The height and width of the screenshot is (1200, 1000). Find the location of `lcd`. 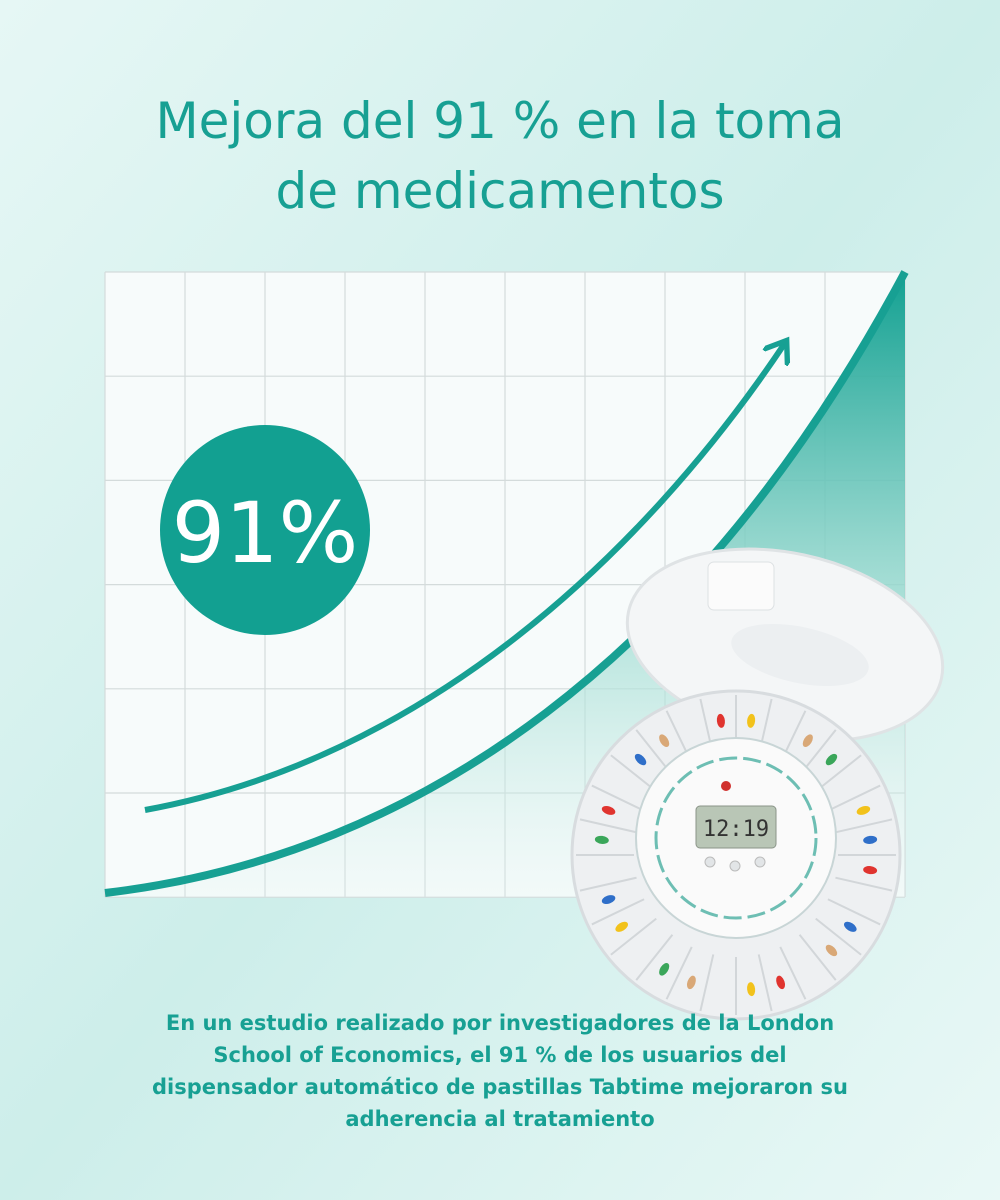

lcd is located at coordinates (736, 827).